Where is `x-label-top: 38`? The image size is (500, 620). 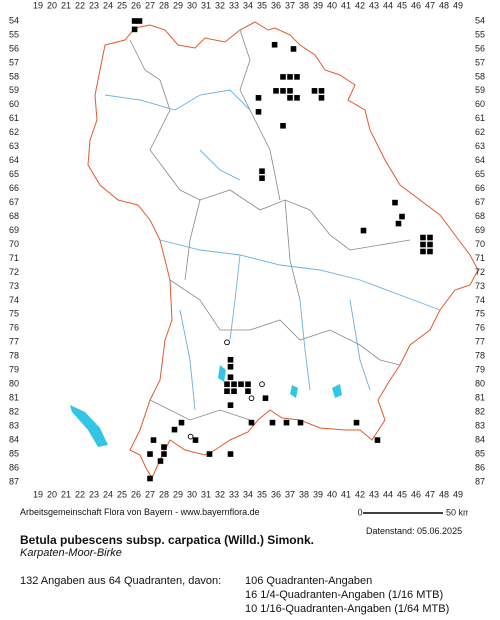 x-label-top: 38 is located at coordinates (304, 5).